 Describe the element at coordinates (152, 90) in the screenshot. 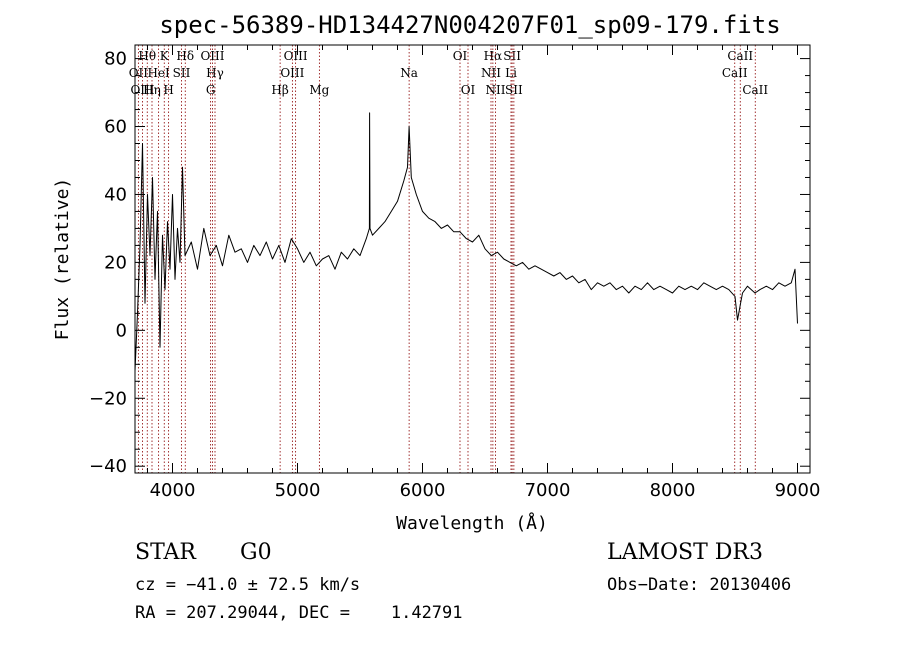

I see `spectral-line-label: Hη` at that location.